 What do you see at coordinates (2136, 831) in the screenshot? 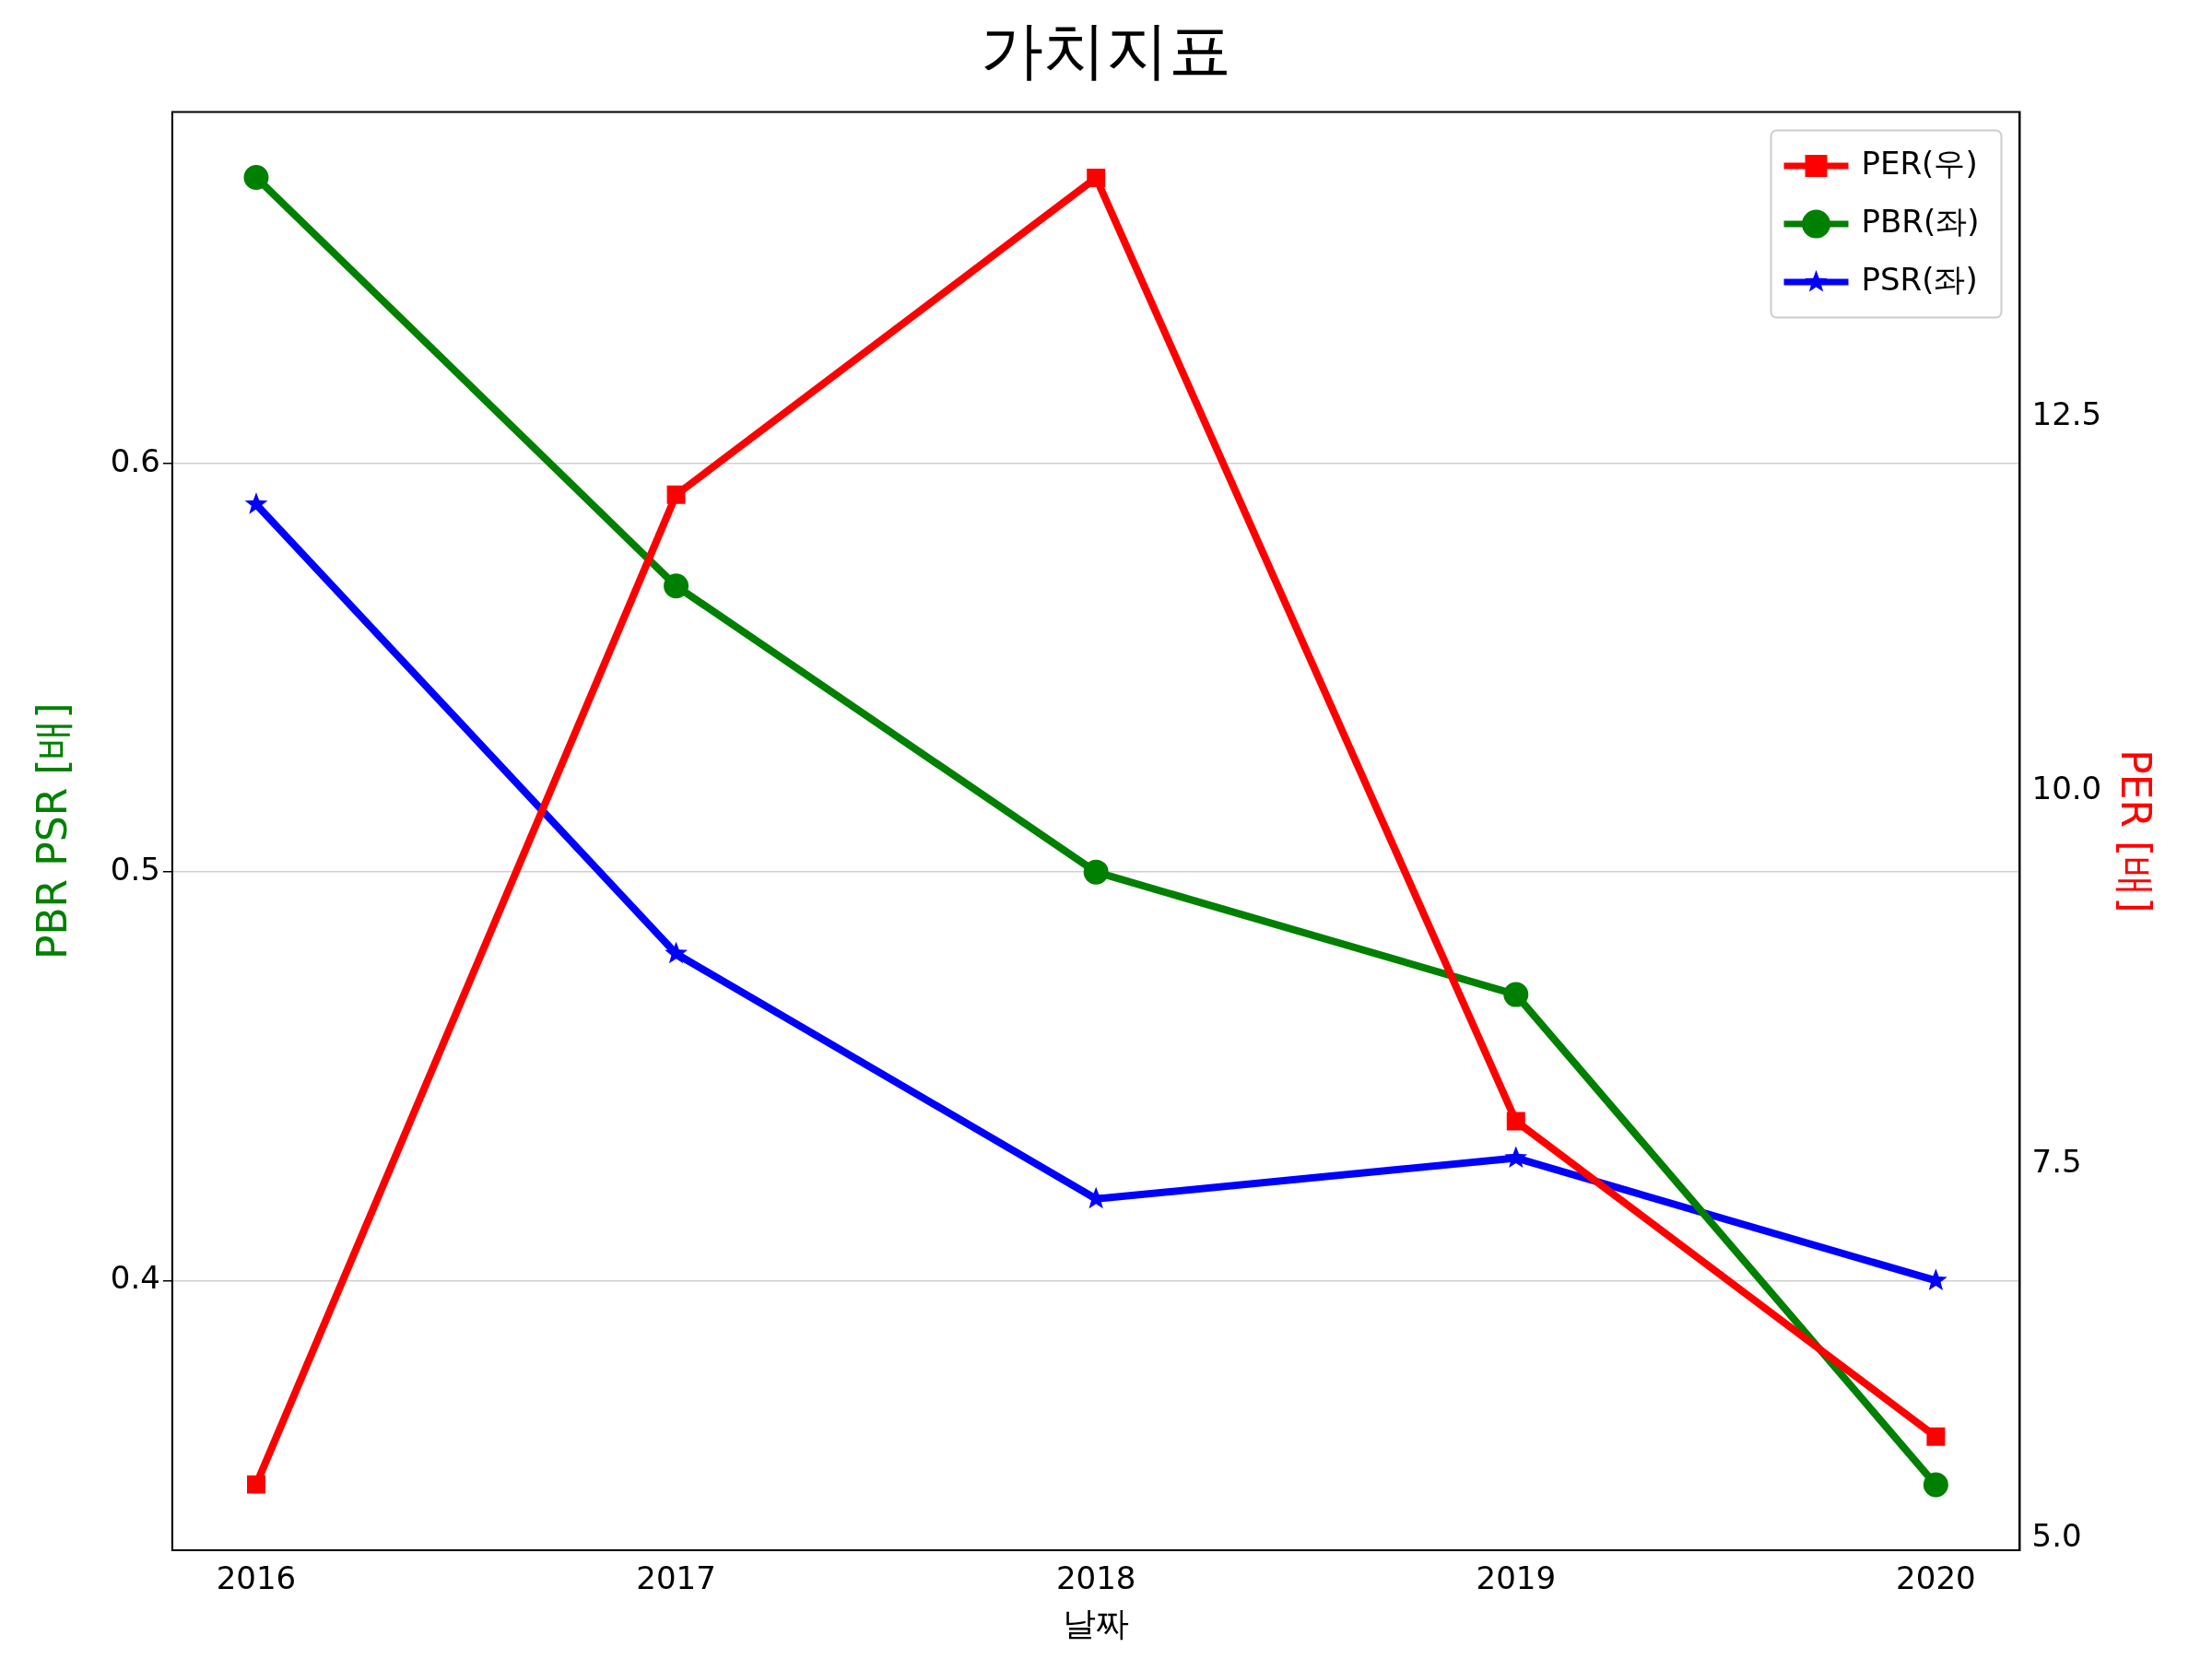
I see `y2-axis-title: PER [배]` at bounding box center [2136, 831].